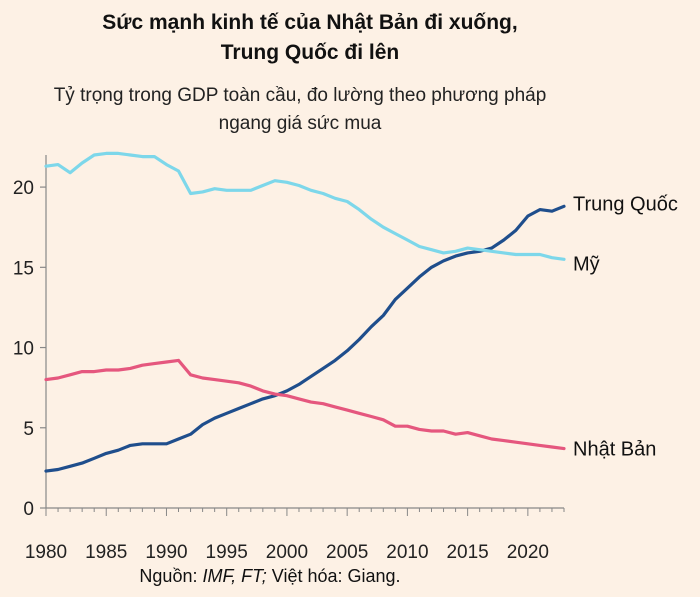 The width and height of the screenshot is (700, 597). What do you see at coordinates (347, 552) in the screenshot?
I see `x-tick-label: 2005` at bounding box center [347, 552].